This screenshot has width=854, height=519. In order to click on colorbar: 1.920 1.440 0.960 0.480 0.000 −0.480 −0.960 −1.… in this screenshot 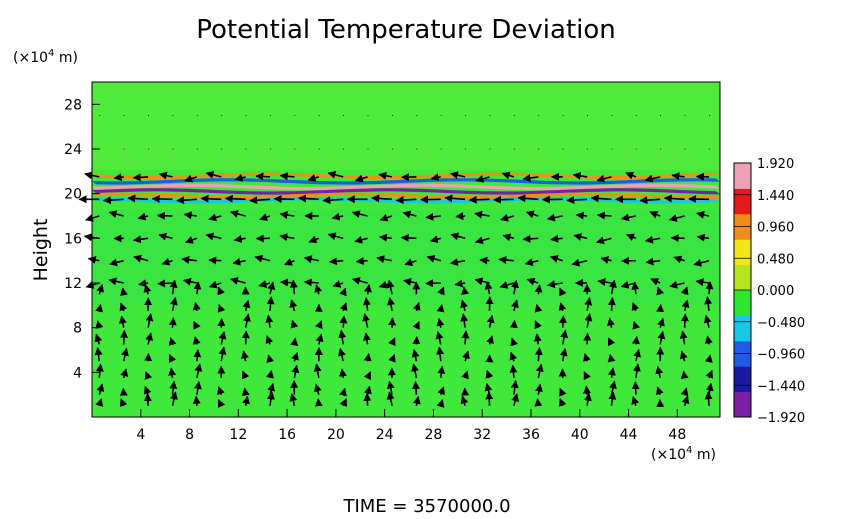, I will do `click(769, 291)`.